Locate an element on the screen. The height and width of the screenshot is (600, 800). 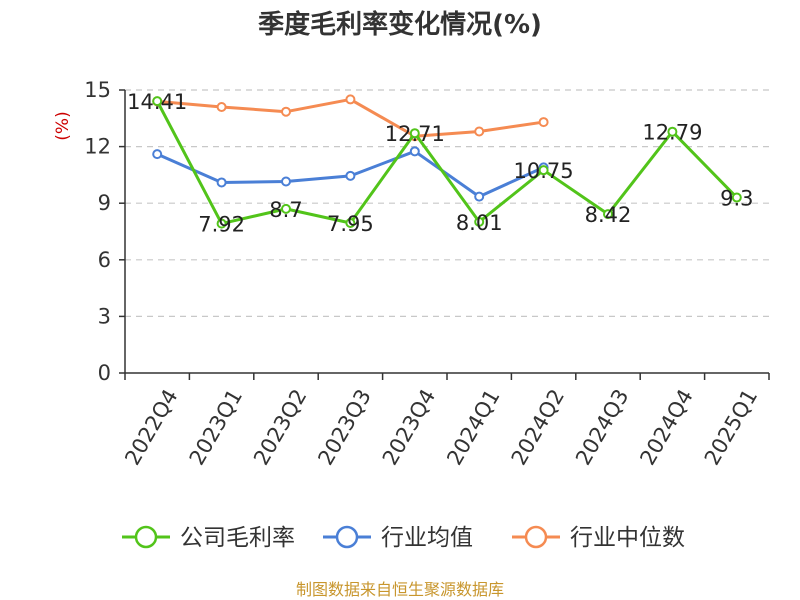
data-label: 8.01 is located at coordinates (479, 223).